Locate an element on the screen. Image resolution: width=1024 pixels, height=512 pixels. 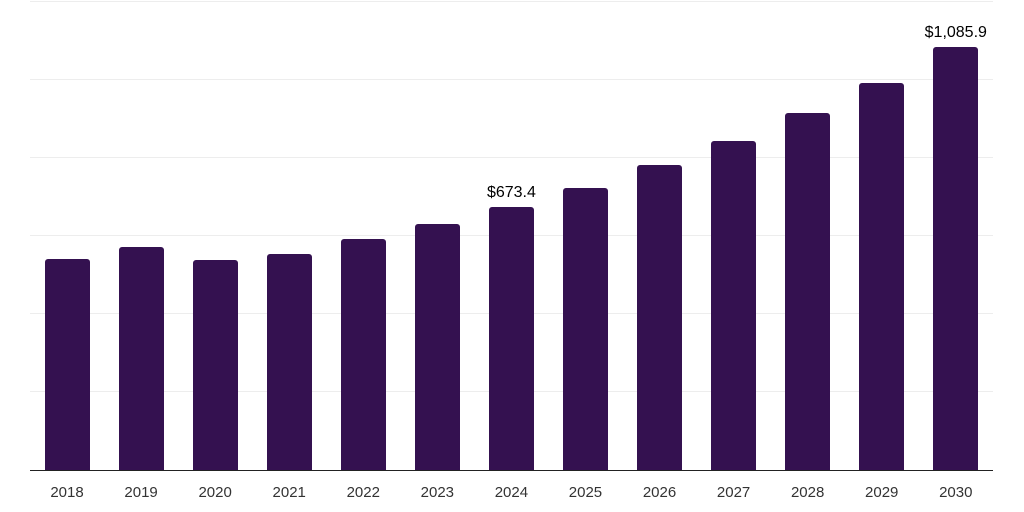
bar-cell-2027 is located at coordinates (734, 236).